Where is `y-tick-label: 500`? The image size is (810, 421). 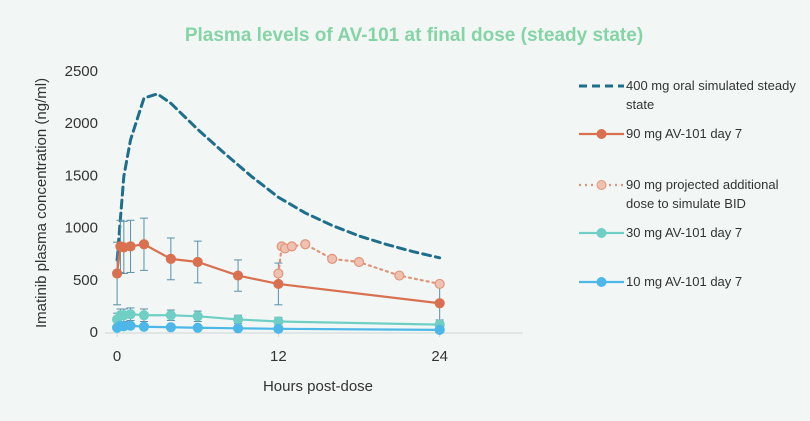
y-tick-label: 500 is located at coordinates (85, 280).